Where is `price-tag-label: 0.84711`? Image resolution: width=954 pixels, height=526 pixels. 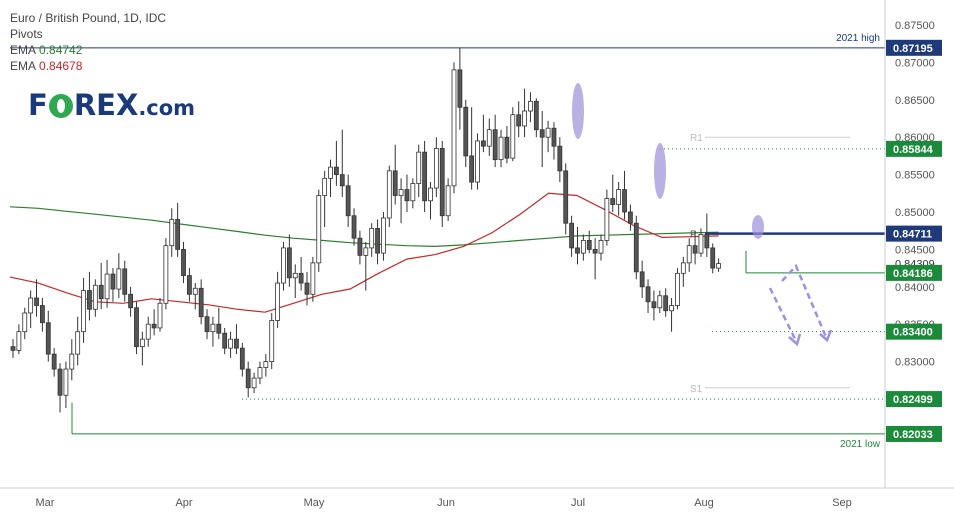
price-tag-label: 0.84711 is located at coordinates (912, 235).